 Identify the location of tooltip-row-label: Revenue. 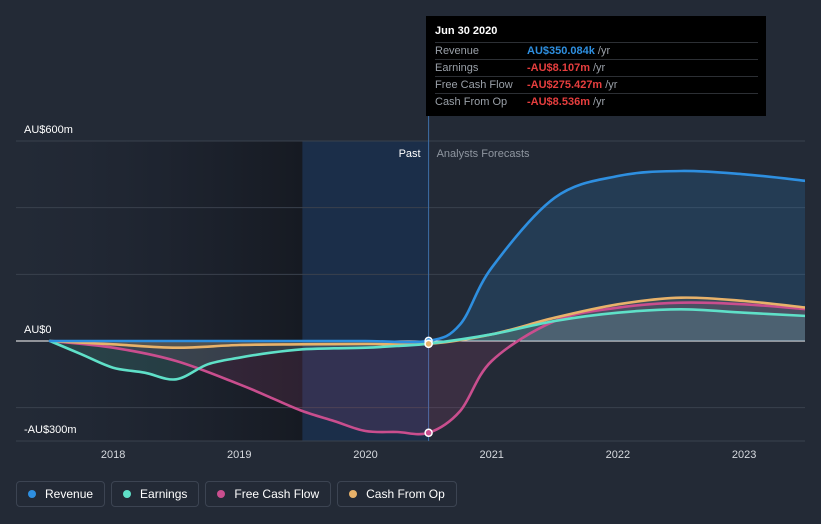
(457, 51).